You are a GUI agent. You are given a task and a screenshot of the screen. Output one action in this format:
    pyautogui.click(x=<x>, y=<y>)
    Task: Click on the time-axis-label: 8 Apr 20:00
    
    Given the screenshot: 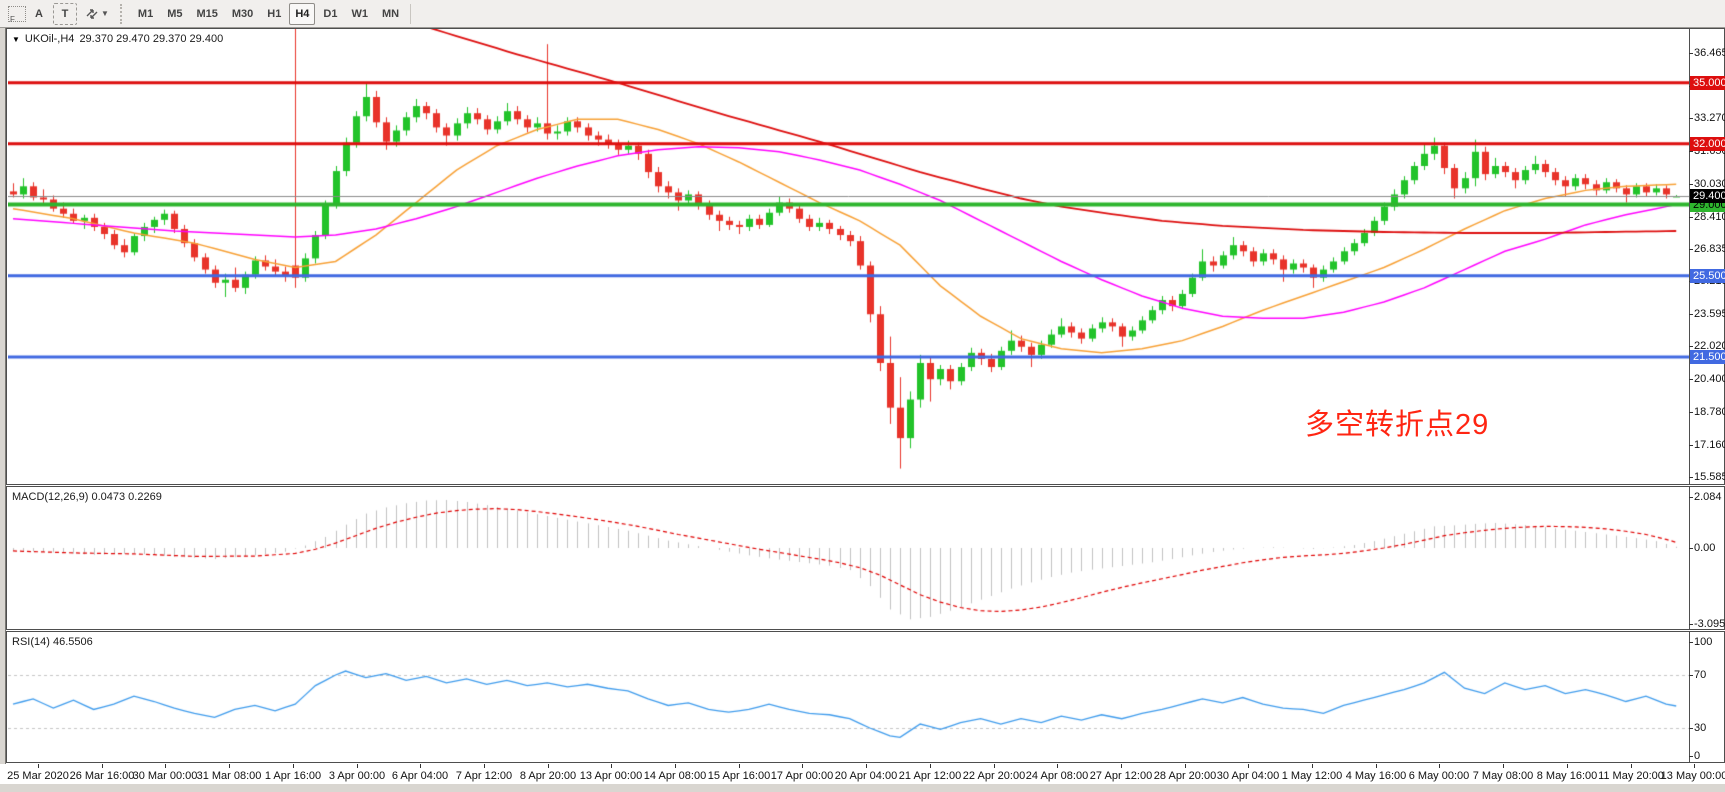 What is the action you would take?
    pyautogui.click(x=548, y=776)
    